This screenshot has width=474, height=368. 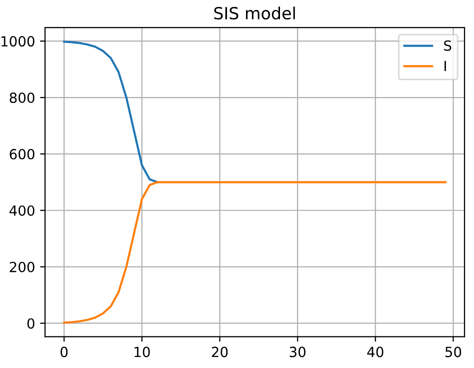 What do you see at coordinates (22, 154) in the screenshot?
I see `y-tick-label: 600` at bounding box center [22, 154].